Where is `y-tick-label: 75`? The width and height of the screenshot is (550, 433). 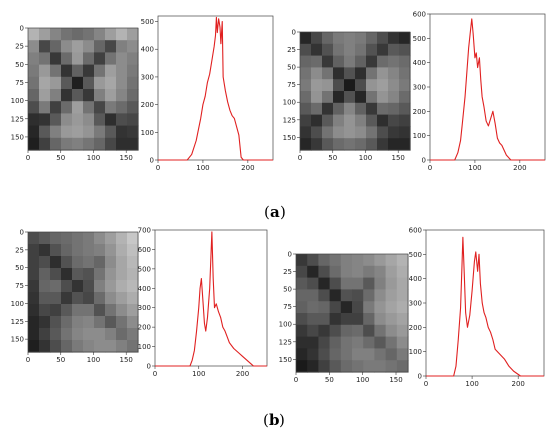
y-tick-label: 75 is located at coordinates (291, 85).